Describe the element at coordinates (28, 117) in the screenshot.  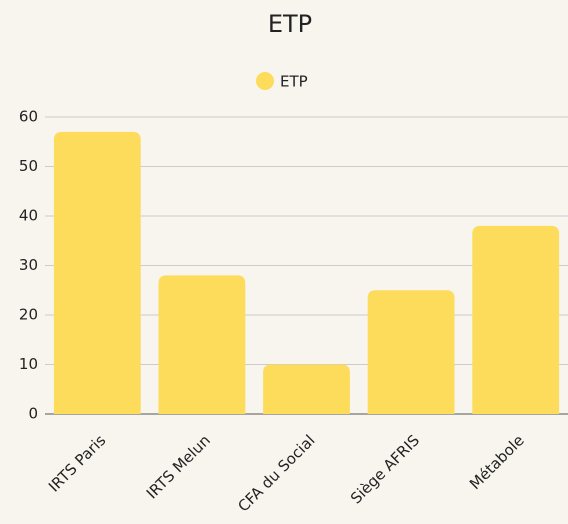
I see `y-tick-label: 60` at that location.